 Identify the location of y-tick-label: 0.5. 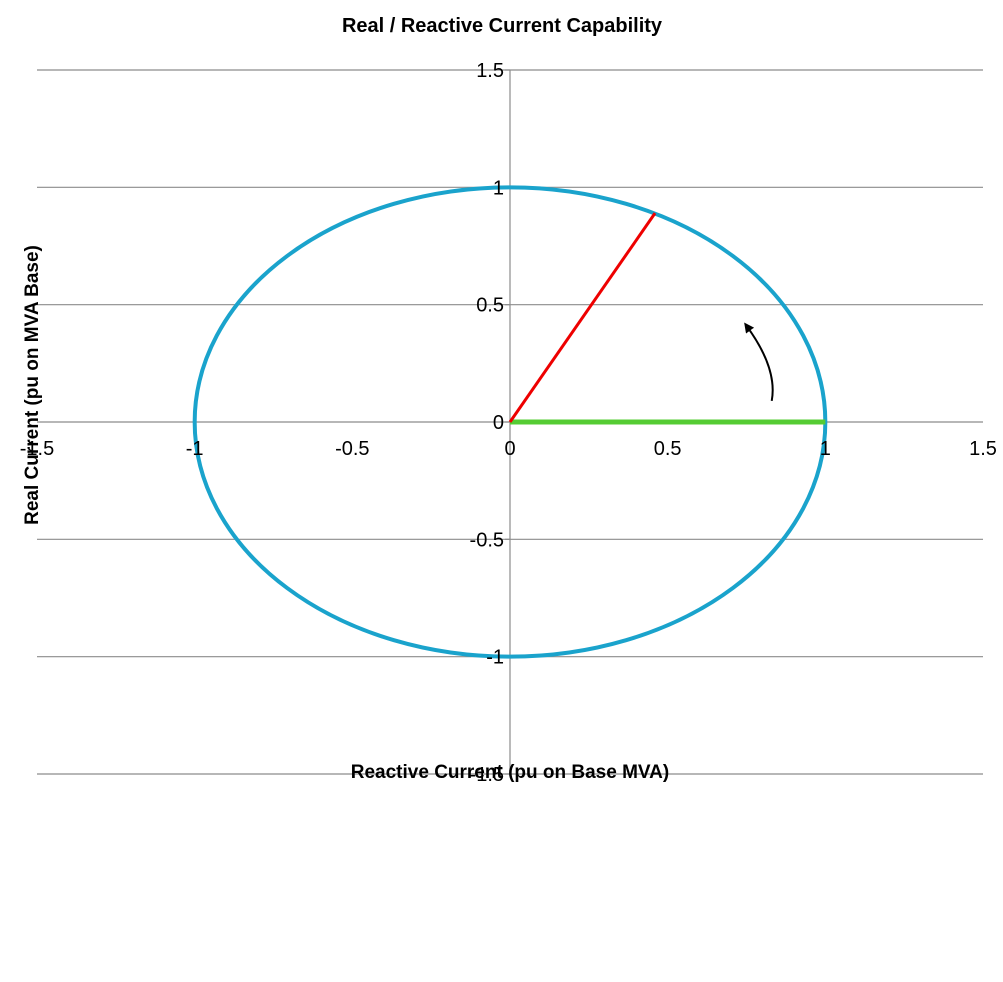
(490, 306).